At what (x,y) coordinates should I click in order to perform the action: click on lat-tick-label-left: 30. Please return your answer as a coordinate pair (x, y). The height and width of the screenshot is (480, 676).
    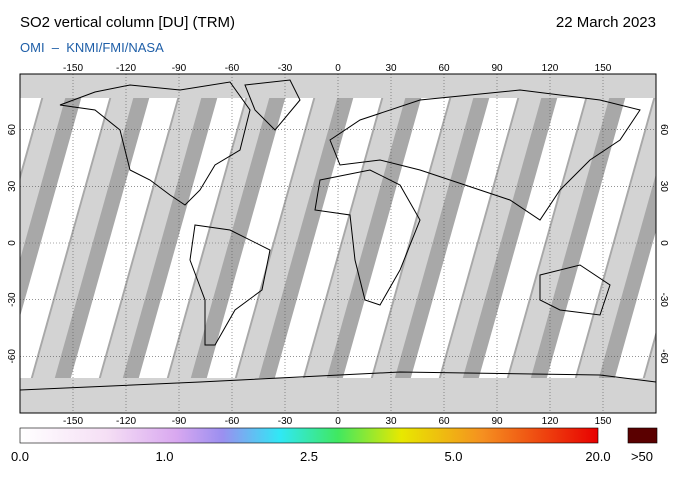
    Looking at the image, I should click on (12, 186).